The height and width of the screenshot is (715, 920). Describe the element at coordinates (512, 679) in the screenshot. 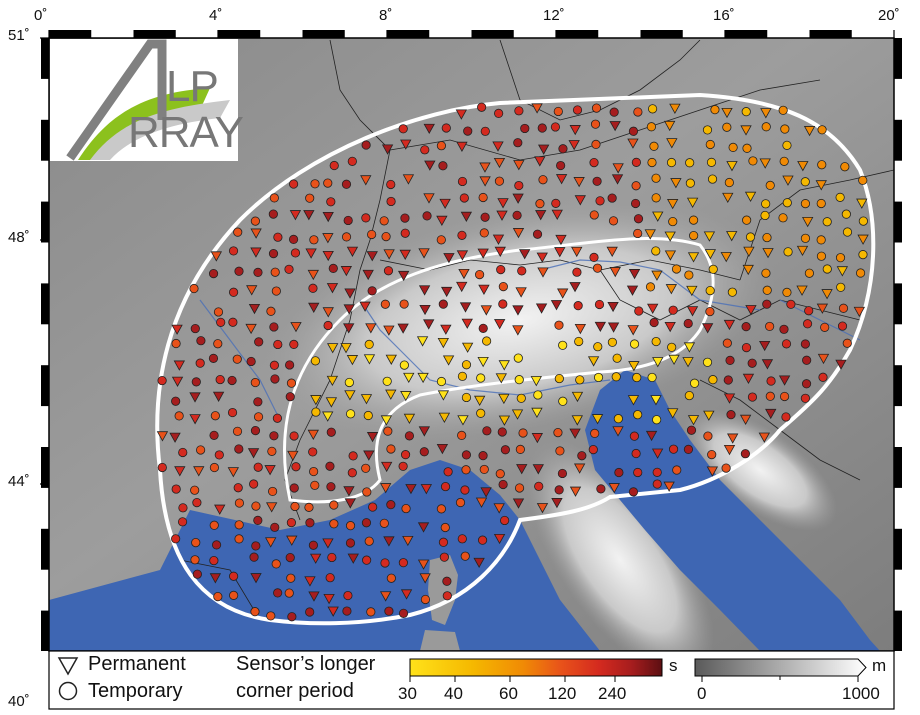

I see `period-colorbar-ticks` at that location.